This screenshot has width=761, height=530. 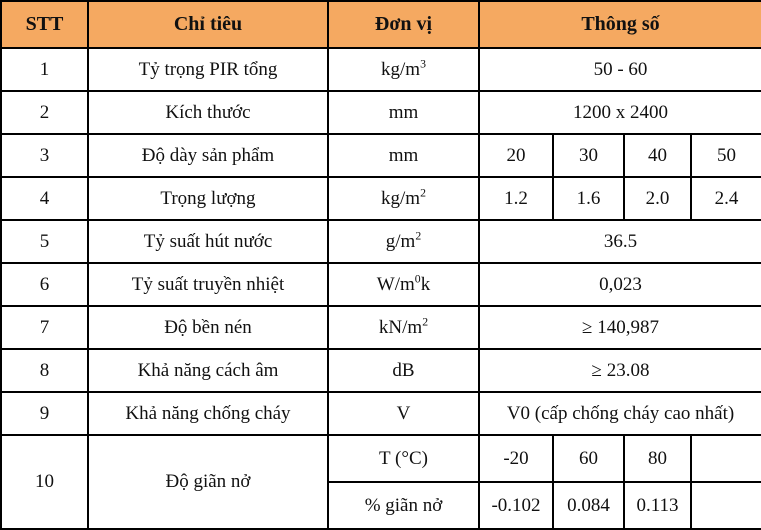 I want to click on stt-cell: 7, so click(x=44, y=327).